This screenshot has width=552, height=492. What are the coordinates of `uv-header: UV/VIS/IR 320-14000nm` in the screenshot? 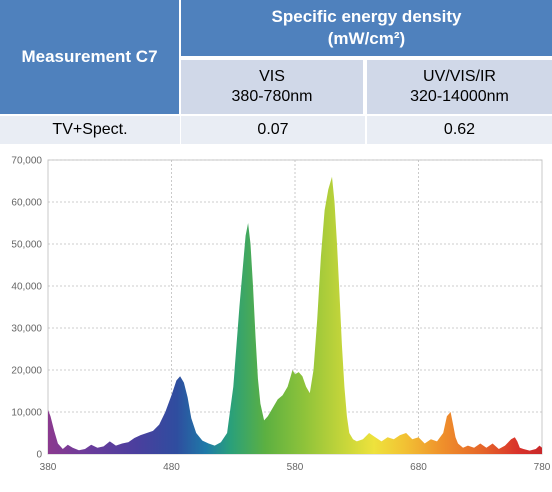 It's located at (459, 87).